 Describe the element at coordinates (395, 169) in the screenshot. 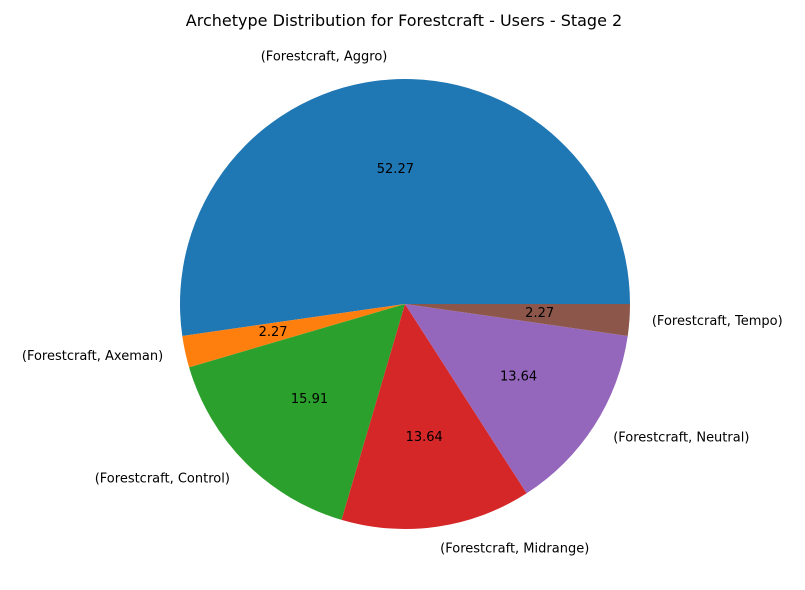

I see `slice-value-label: 52.27` at that location.